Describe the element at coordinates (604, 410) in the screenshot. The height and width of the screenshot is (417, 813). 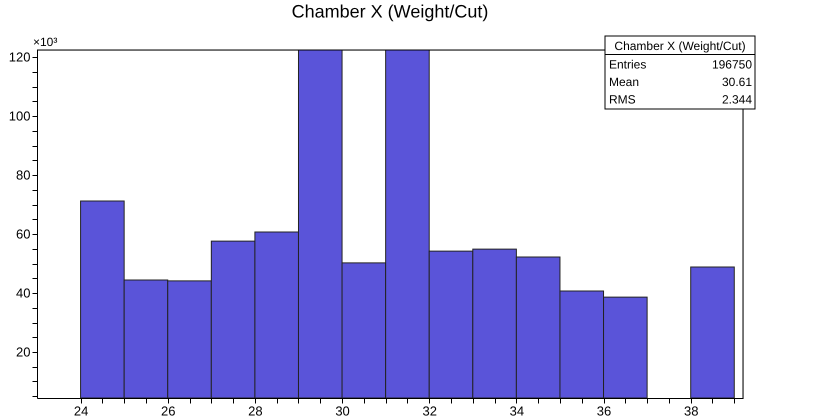
I see `x-tick-label: 36` at that location.